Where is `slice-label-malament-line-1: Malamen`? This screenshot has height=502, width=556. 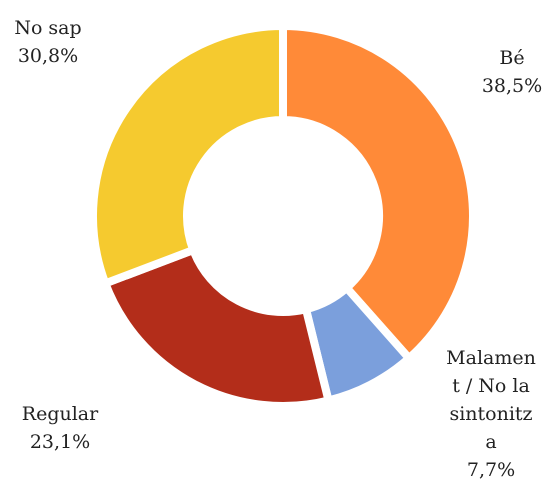
slice-label-malament-line-1: Malamen is located at coordinates (491, 358).